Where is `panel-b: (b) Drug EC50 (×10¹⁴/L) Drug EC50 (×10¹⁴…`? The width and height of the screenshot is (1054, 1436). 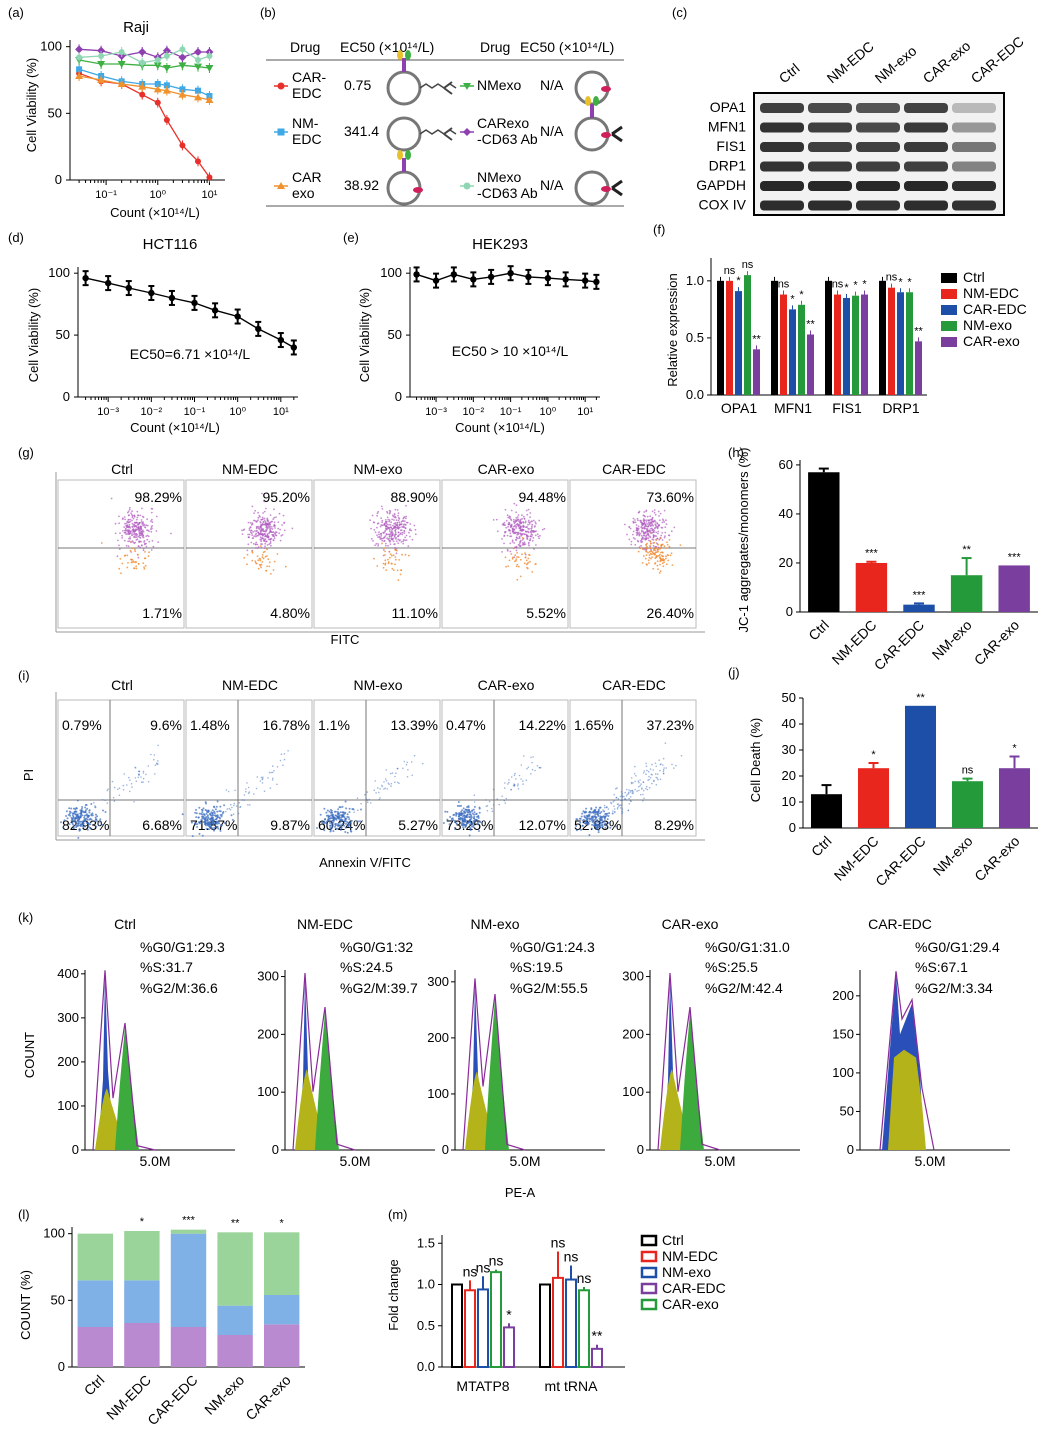
panel-b: (b) Drug EC50 (×10¹⁴/L) Drug EC50 (×10¹⁴… is located at coordinates (442, 106).